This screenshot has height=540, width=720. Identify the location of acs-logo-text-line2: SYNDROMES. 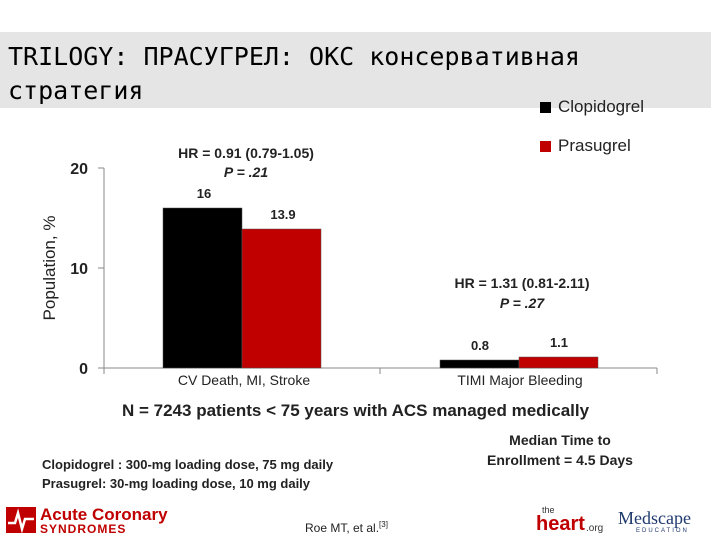
(83, 529).